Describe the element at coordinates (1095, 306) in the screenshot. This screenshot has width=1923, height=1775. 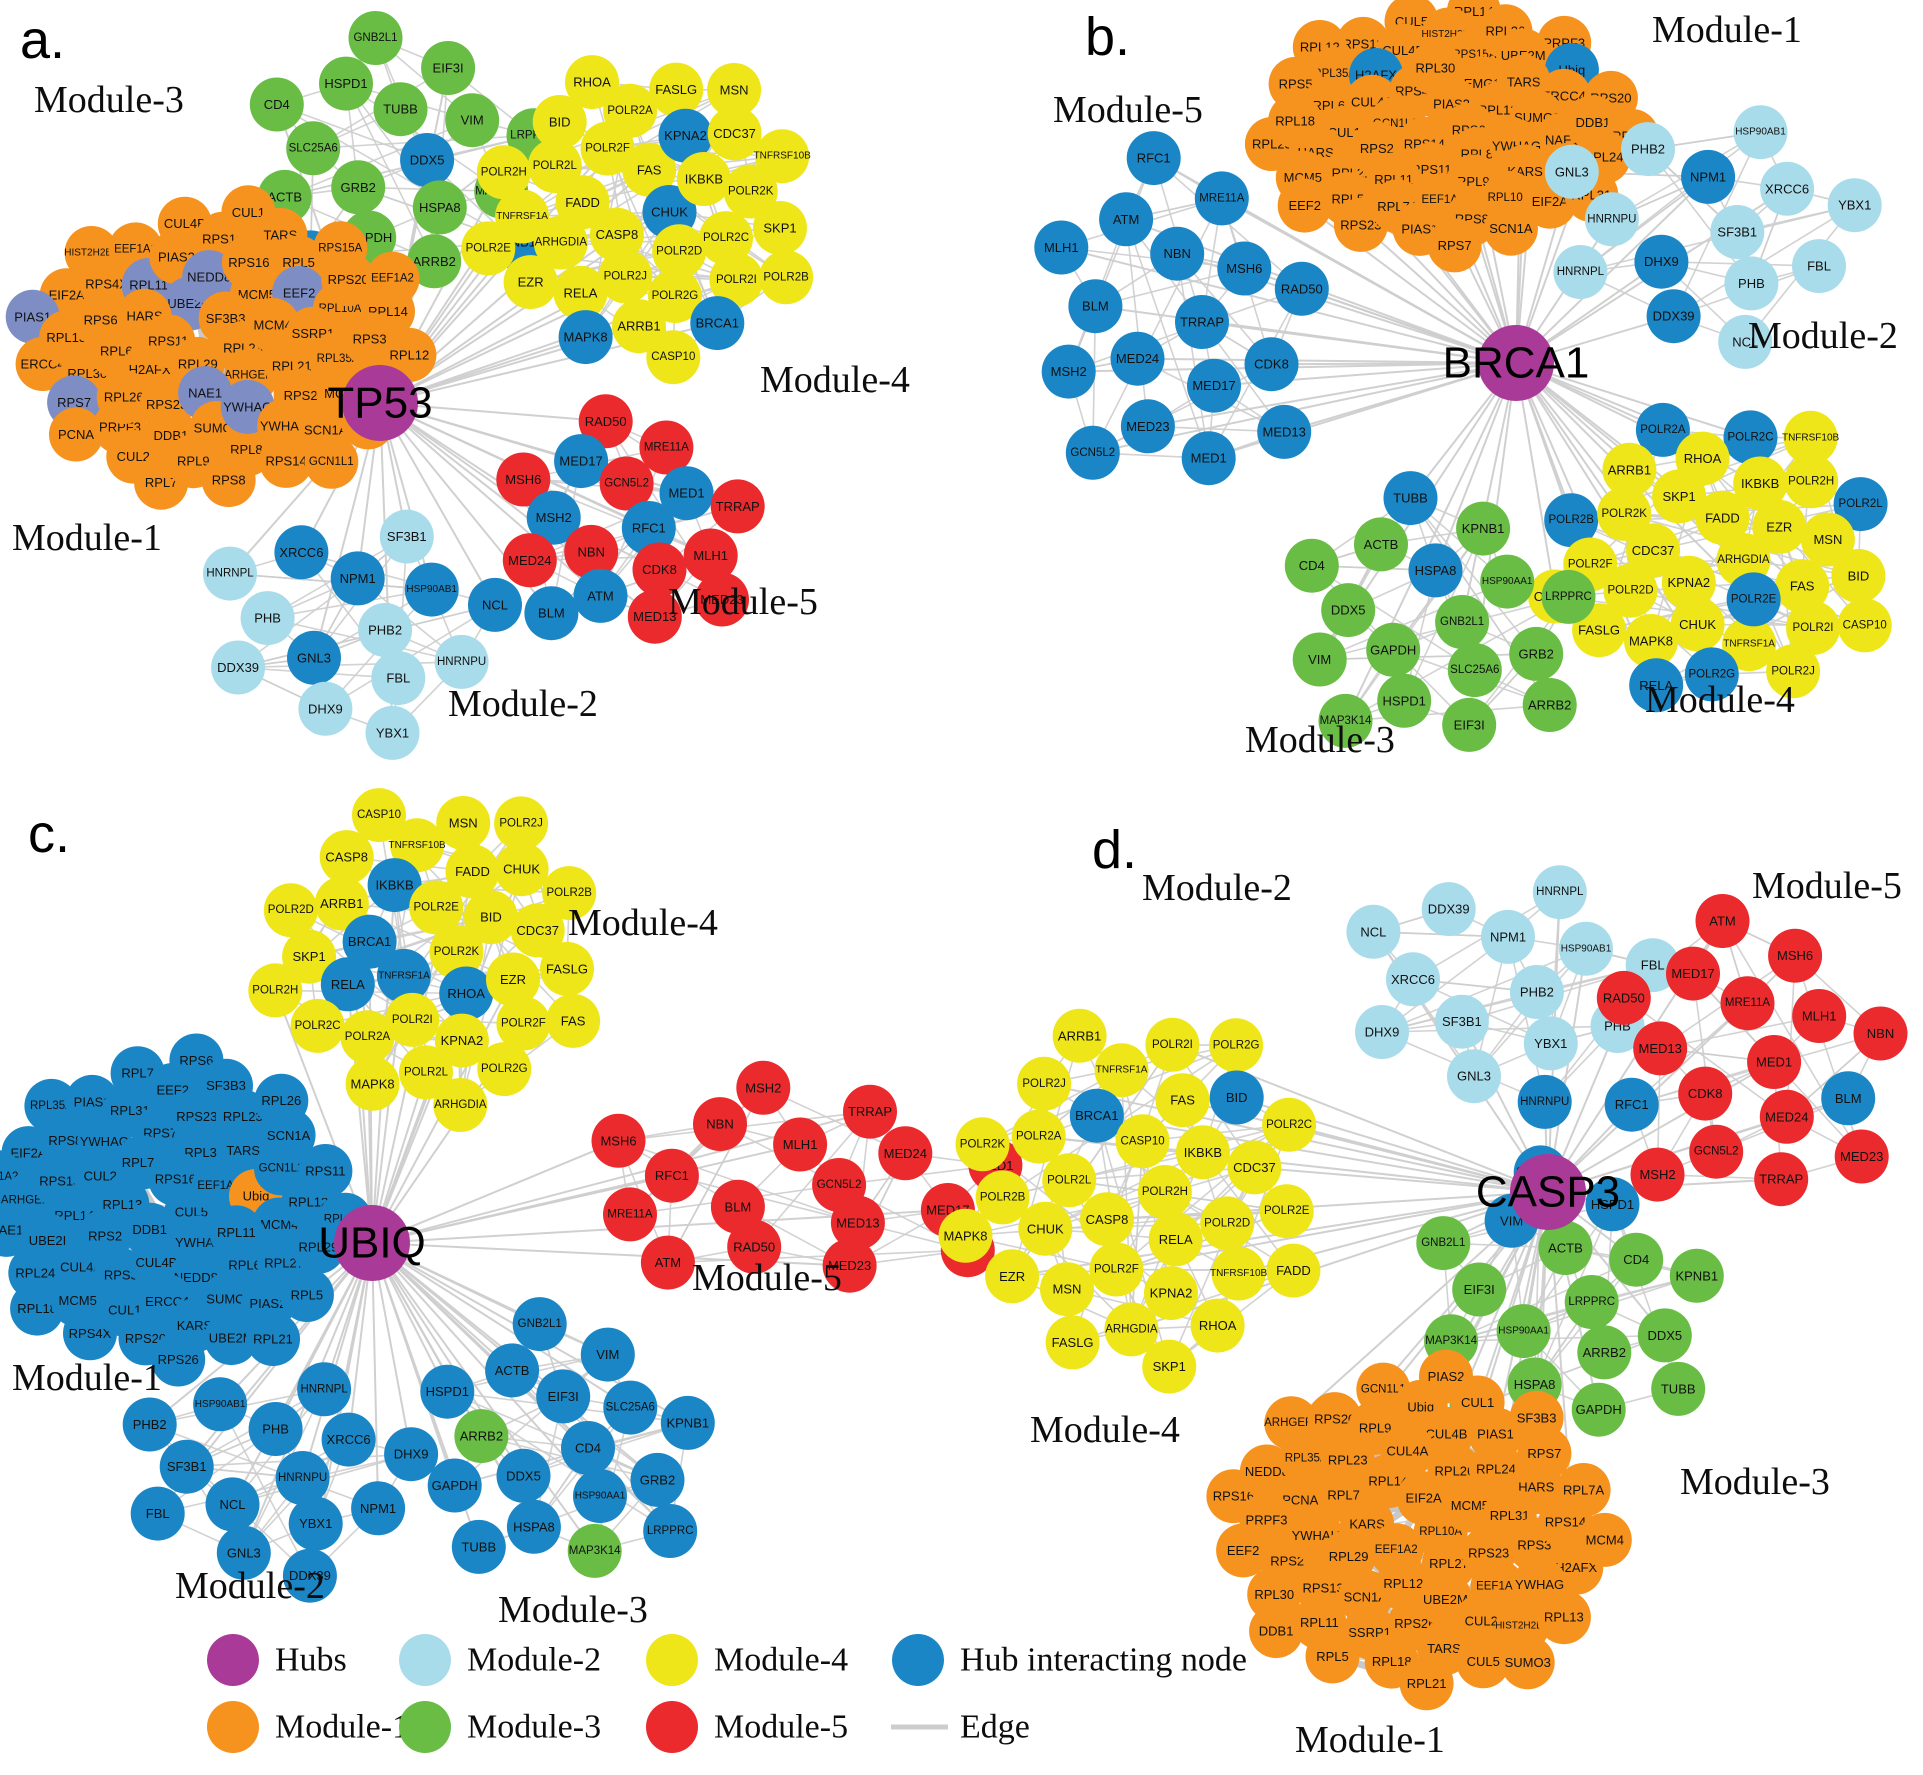
I see `node-circle-blm` at that location.